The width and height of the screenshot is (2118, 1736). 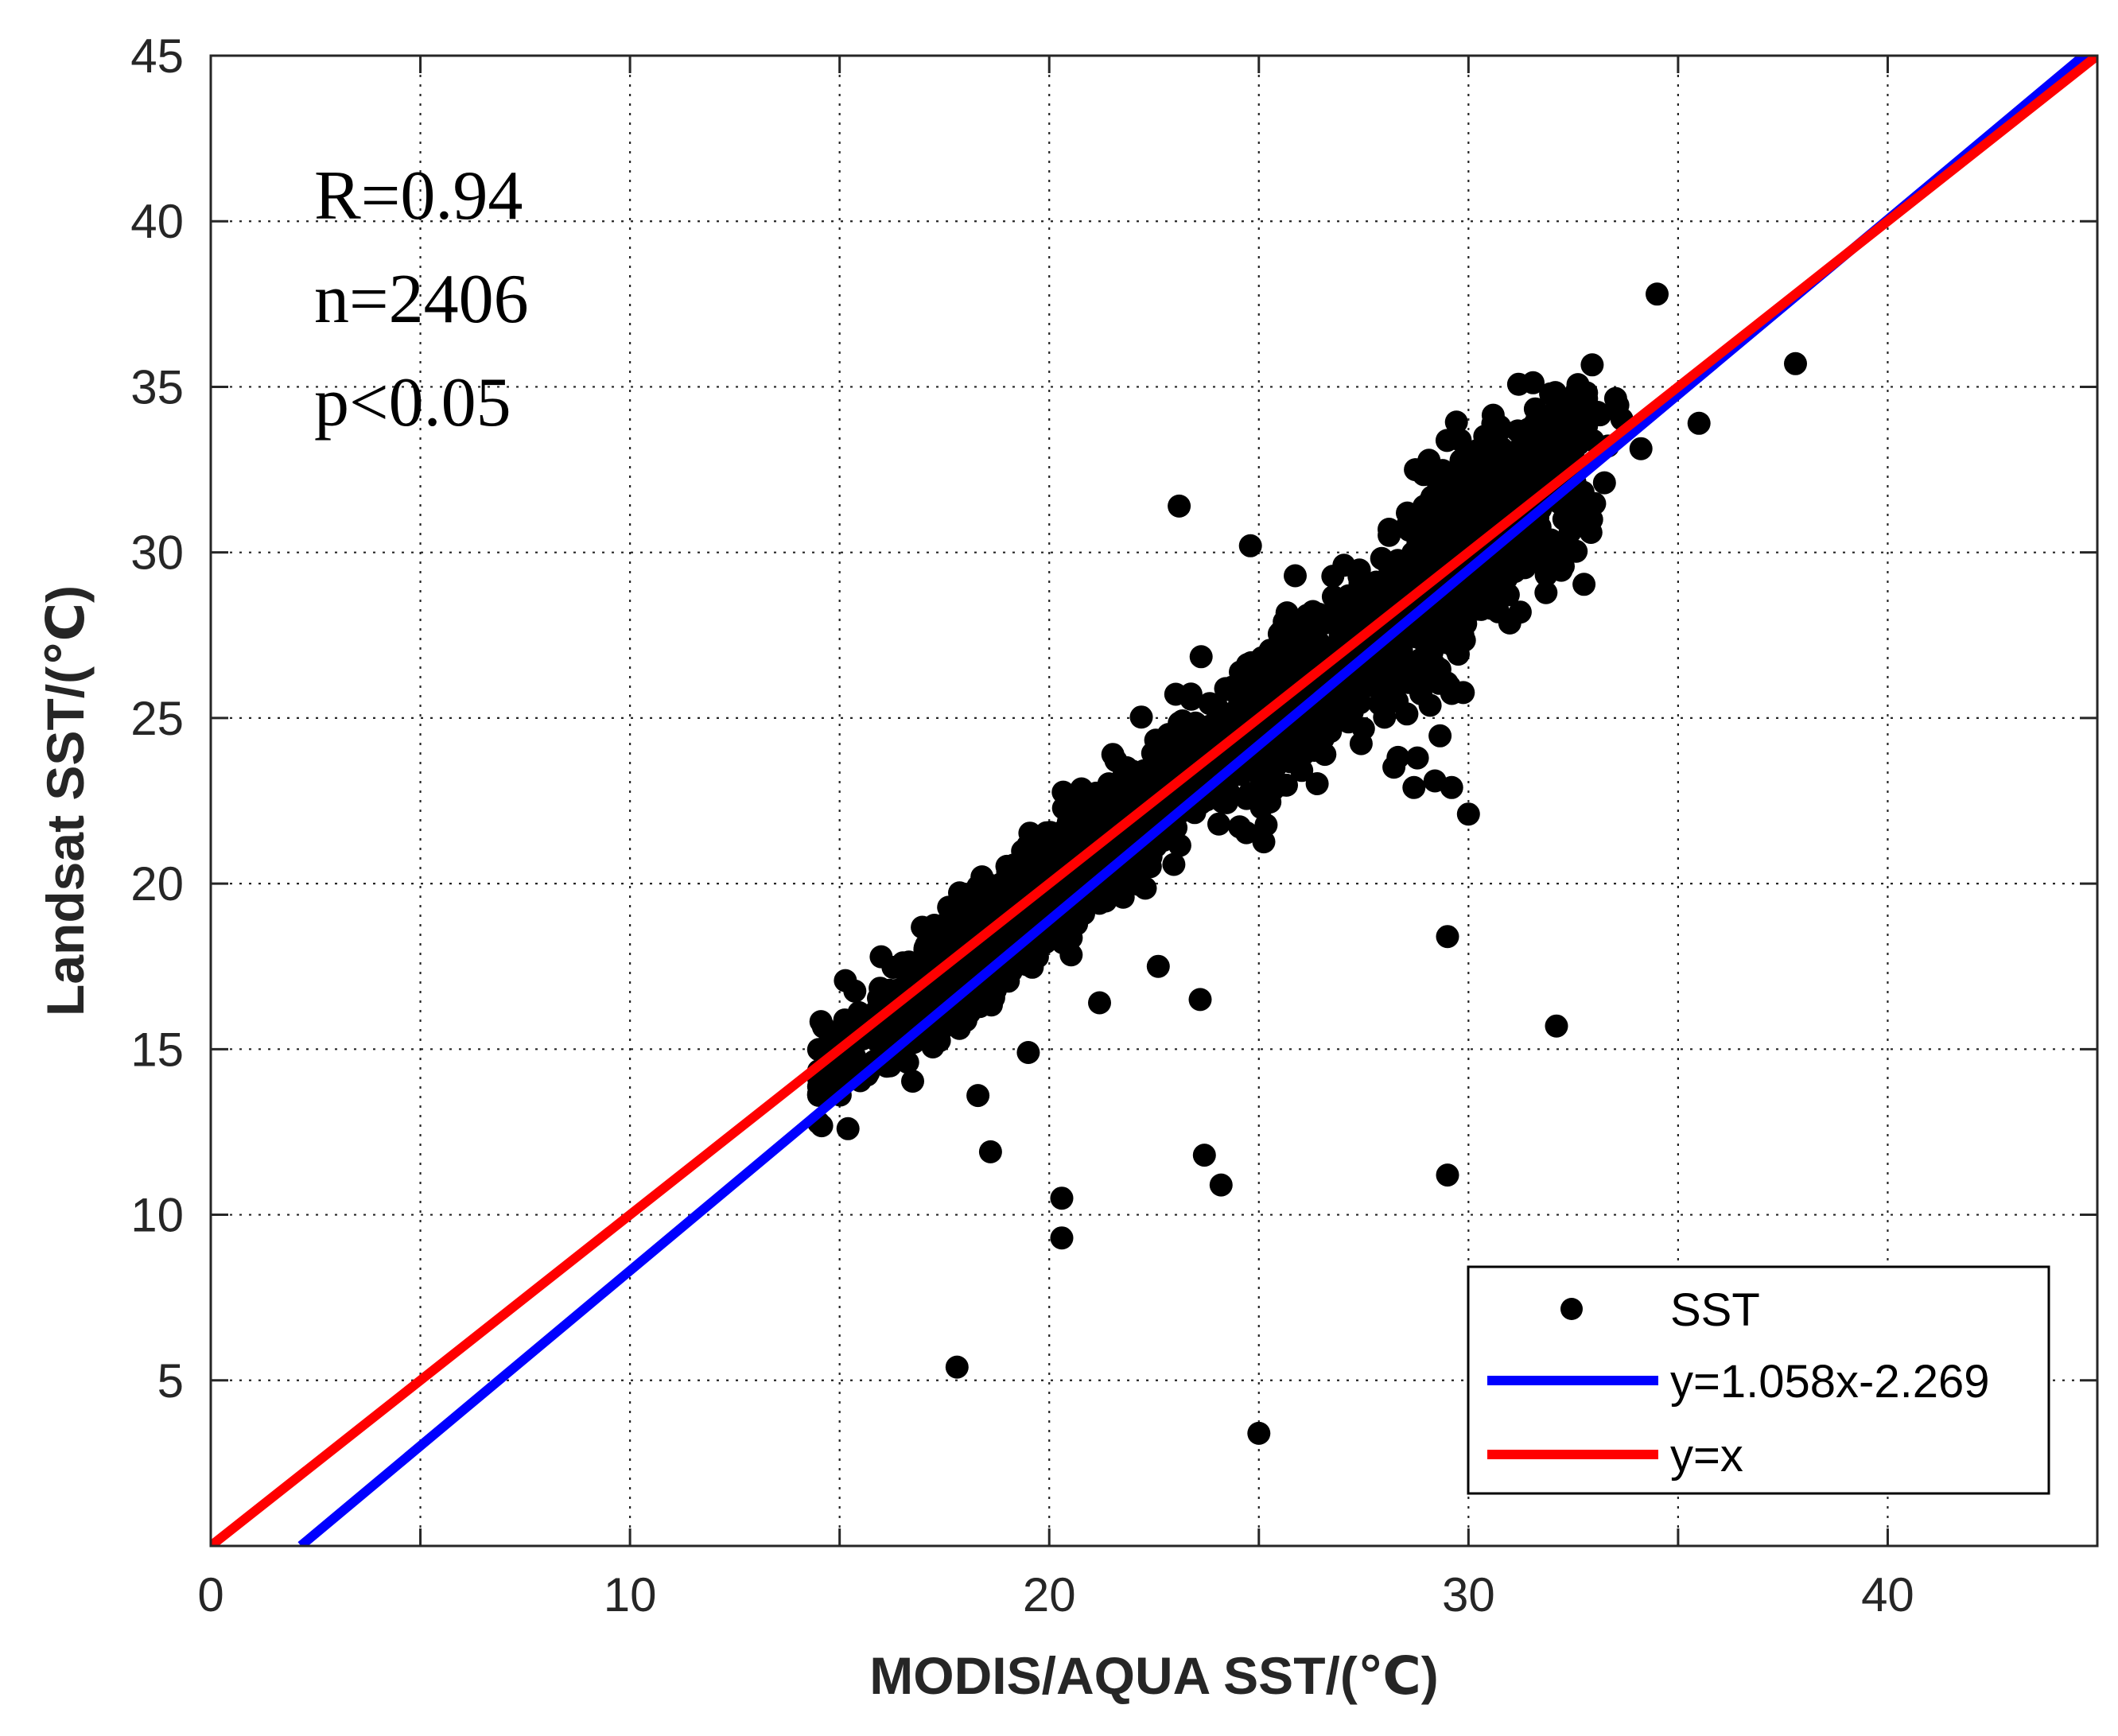 I want to click on legend: SST y=1.058x-2.269 y=x, so click(x=1758, y=1380).